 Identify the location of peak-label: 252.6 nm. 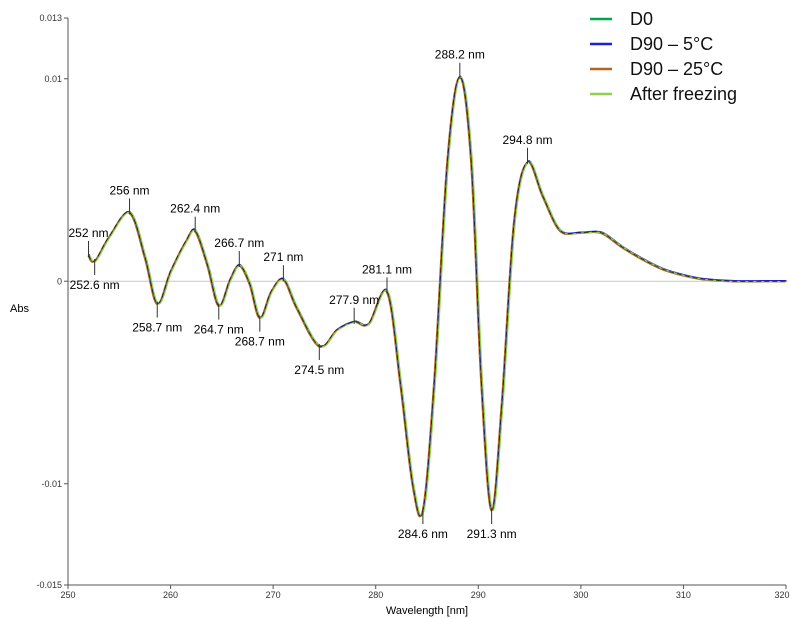
(95, 285).